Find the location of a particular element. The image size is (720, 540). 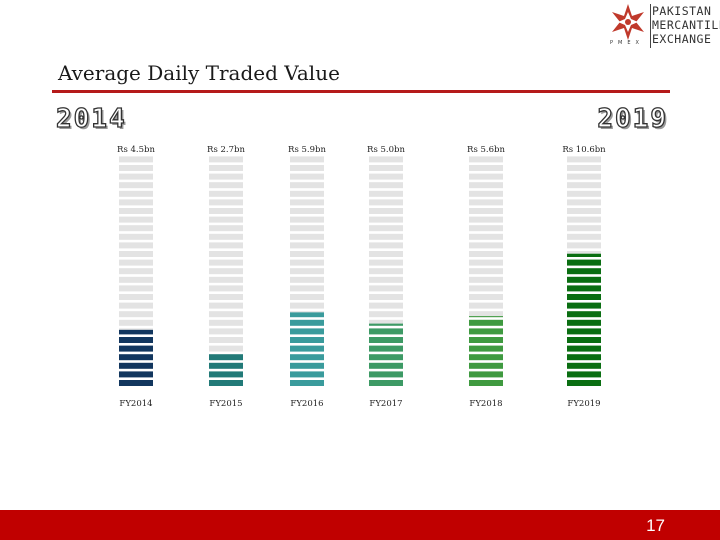

category-label: FY2014 is located at coordinates (135, 404).